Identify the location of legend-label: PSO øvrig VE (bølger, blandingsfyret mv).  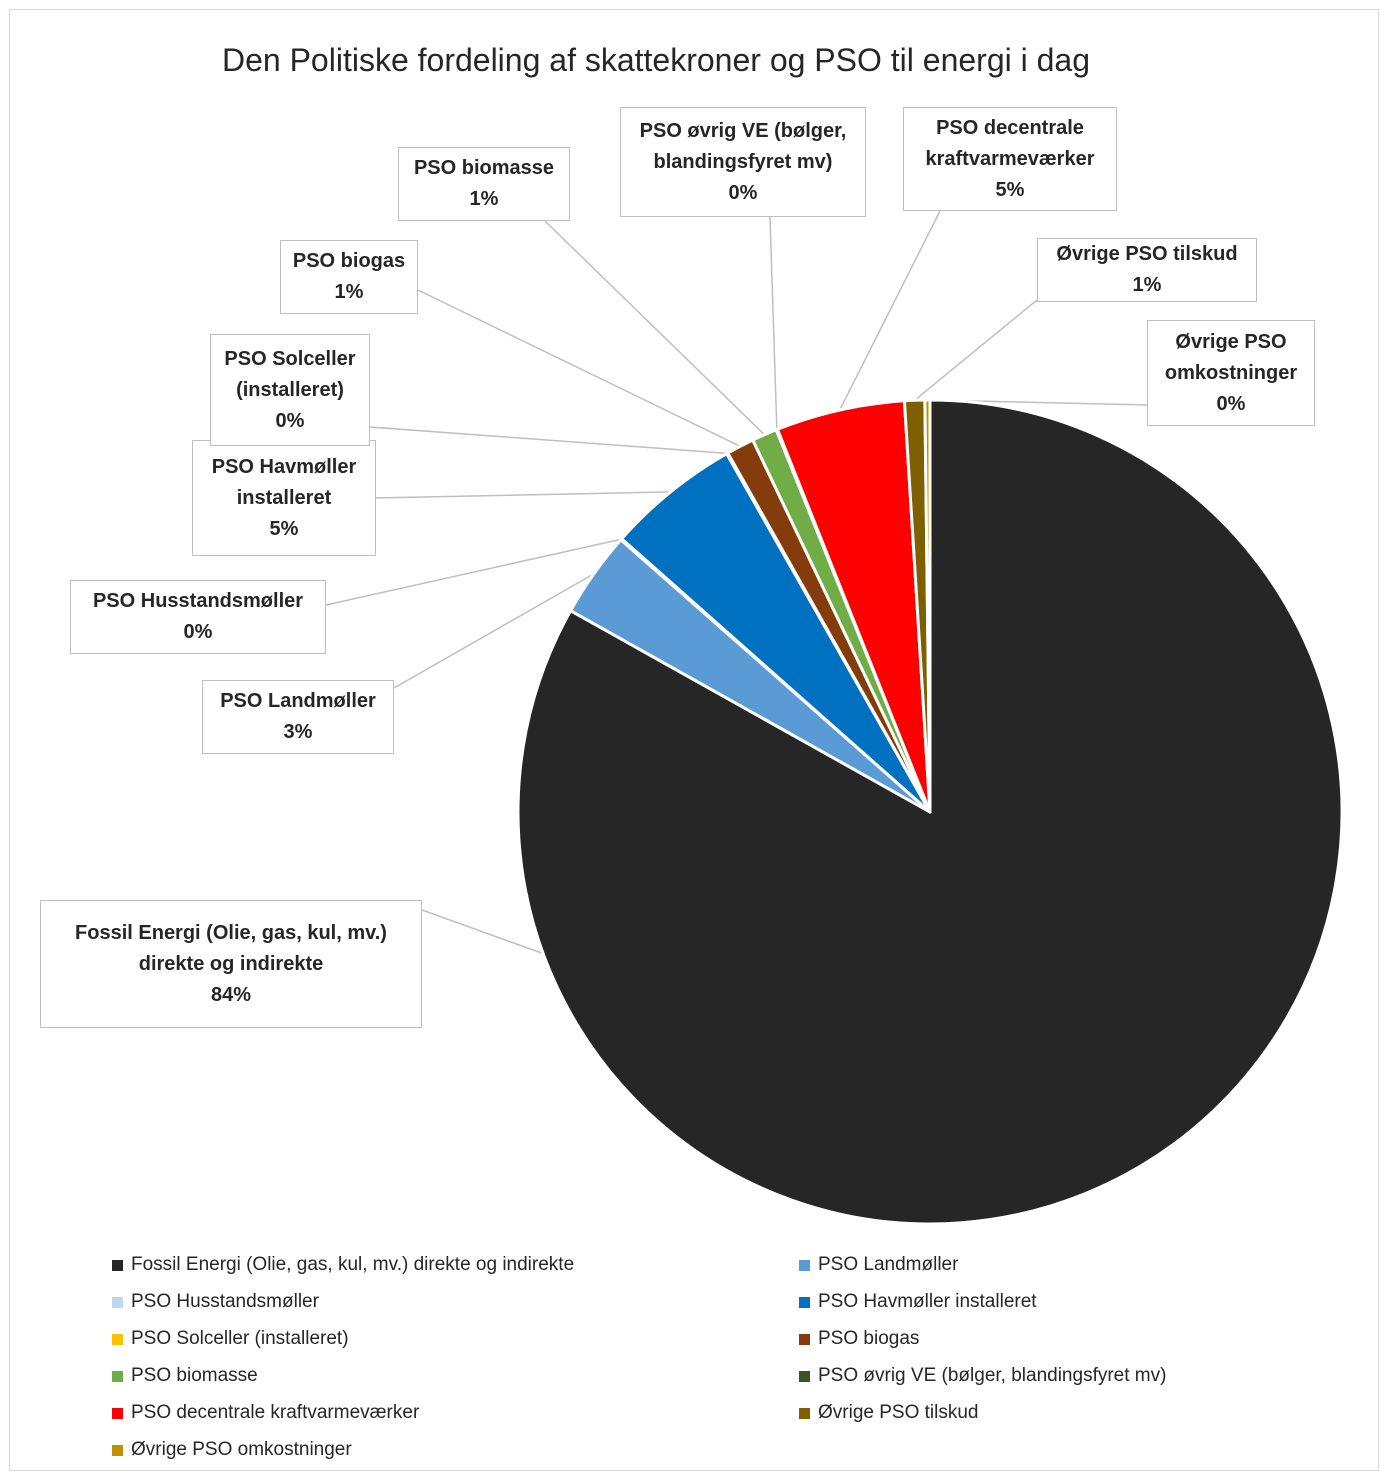
(992, 1375).